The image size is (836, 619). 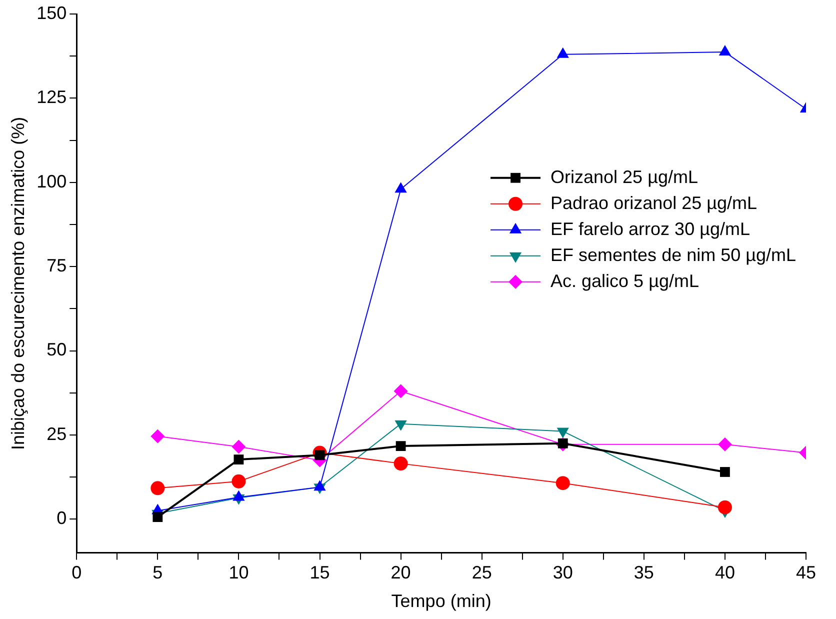 I want to click on legend-label: EF sementes de nim 50 µg/mL, so click(x=673, y=254).